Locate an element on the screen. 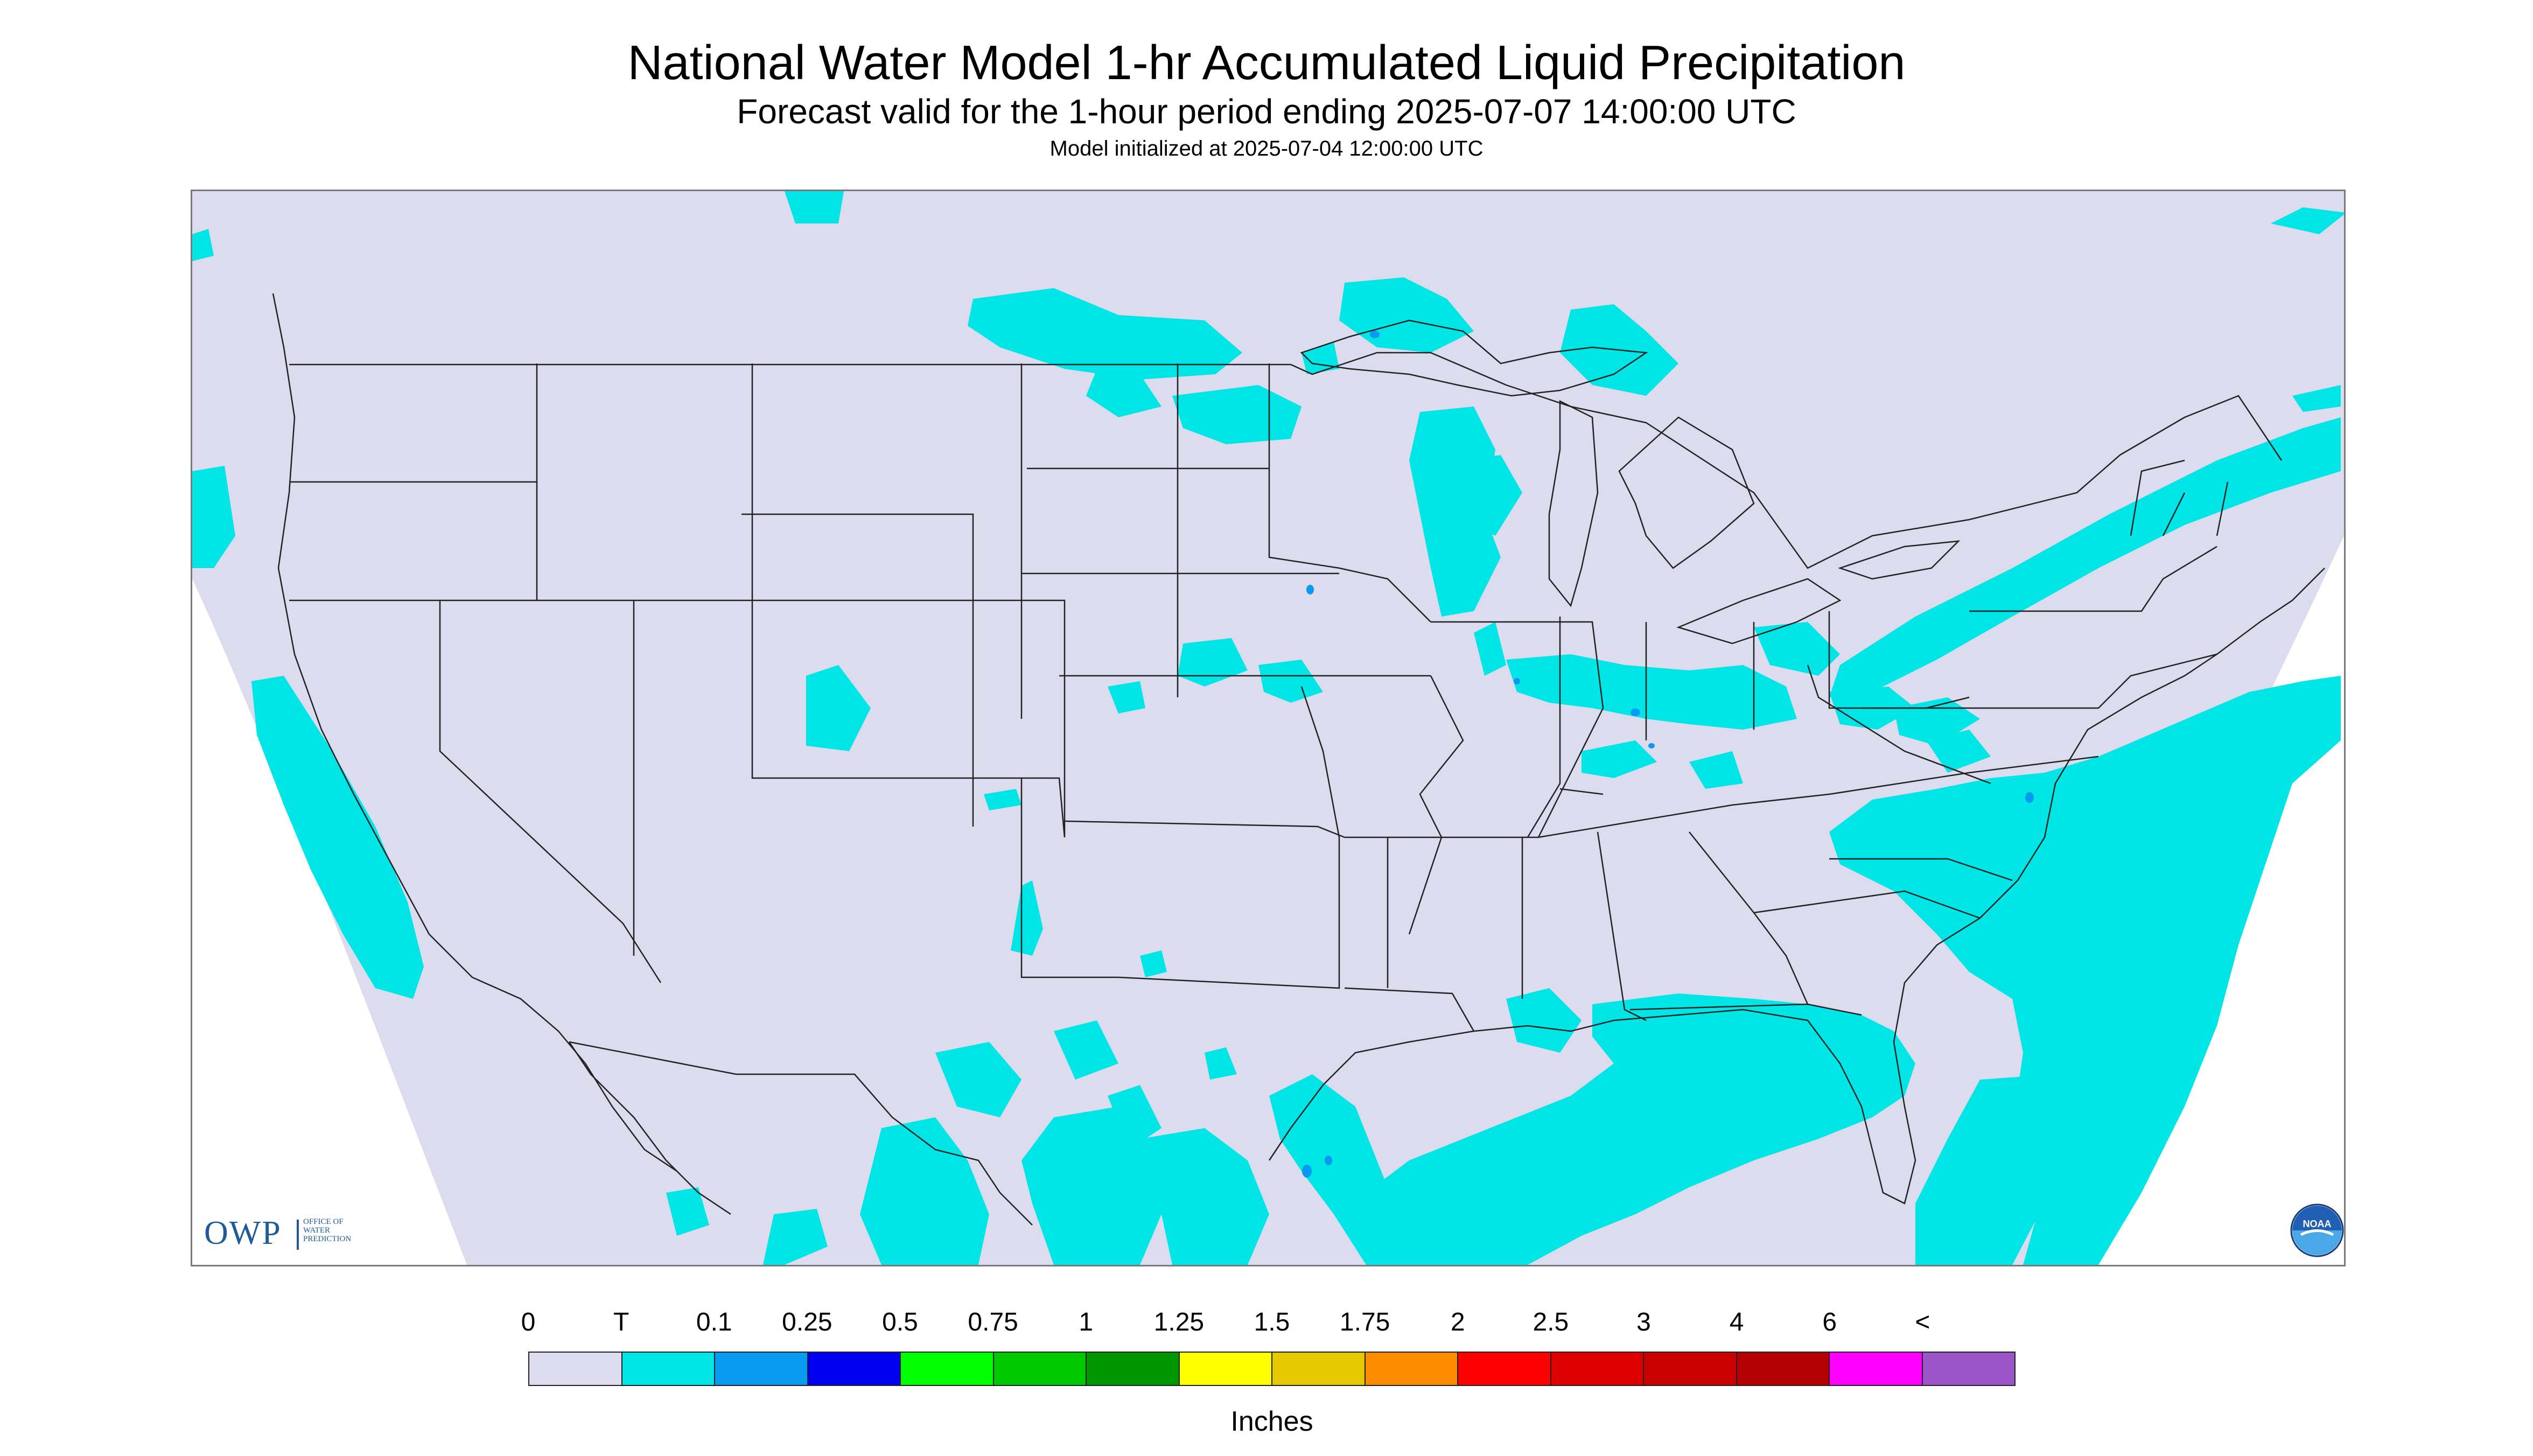 This screenshot has width=2533, height=1456. legend-tick-label: 0.1 is located at coordinates (714, 1322).